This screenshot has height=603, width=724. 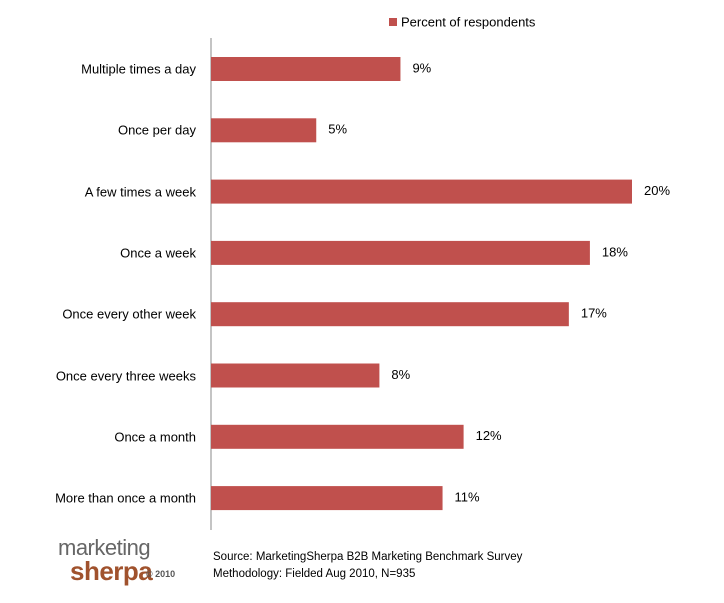 What do you see at coordinates (125, 375) in the screenshot?
I see `category-label: Once every three weeks` at bounding box center [125, 375].